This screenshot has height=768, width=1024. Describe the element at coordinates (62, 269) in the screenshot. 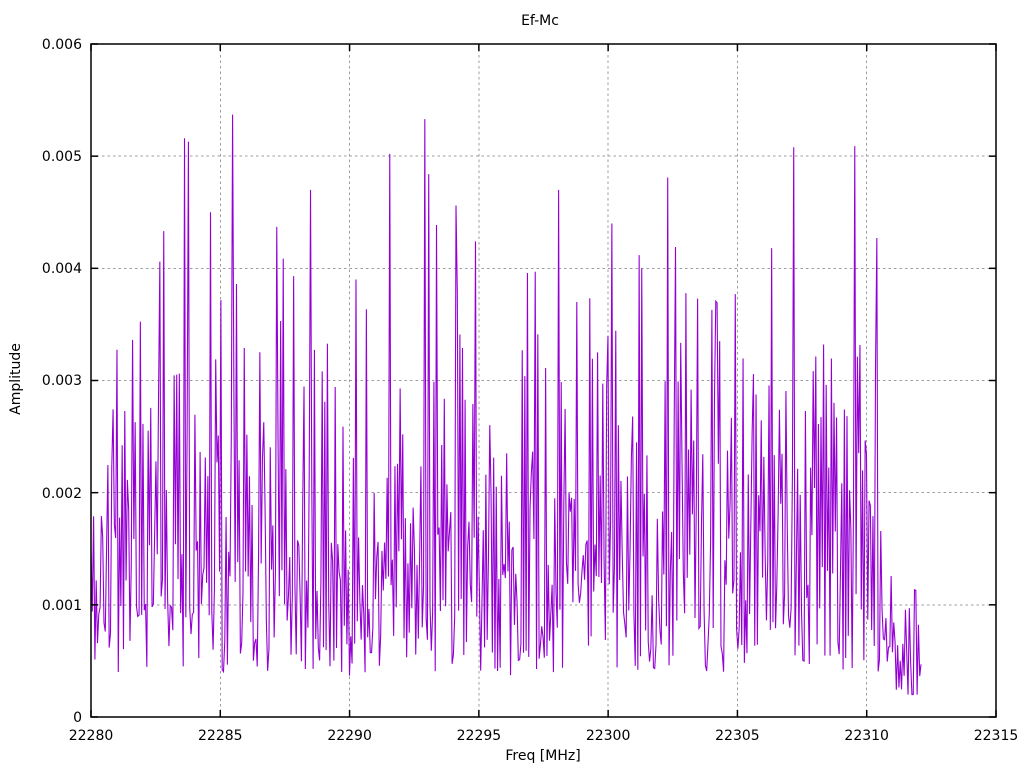

I see `y-tick-label-0004: 0.004` at that location.